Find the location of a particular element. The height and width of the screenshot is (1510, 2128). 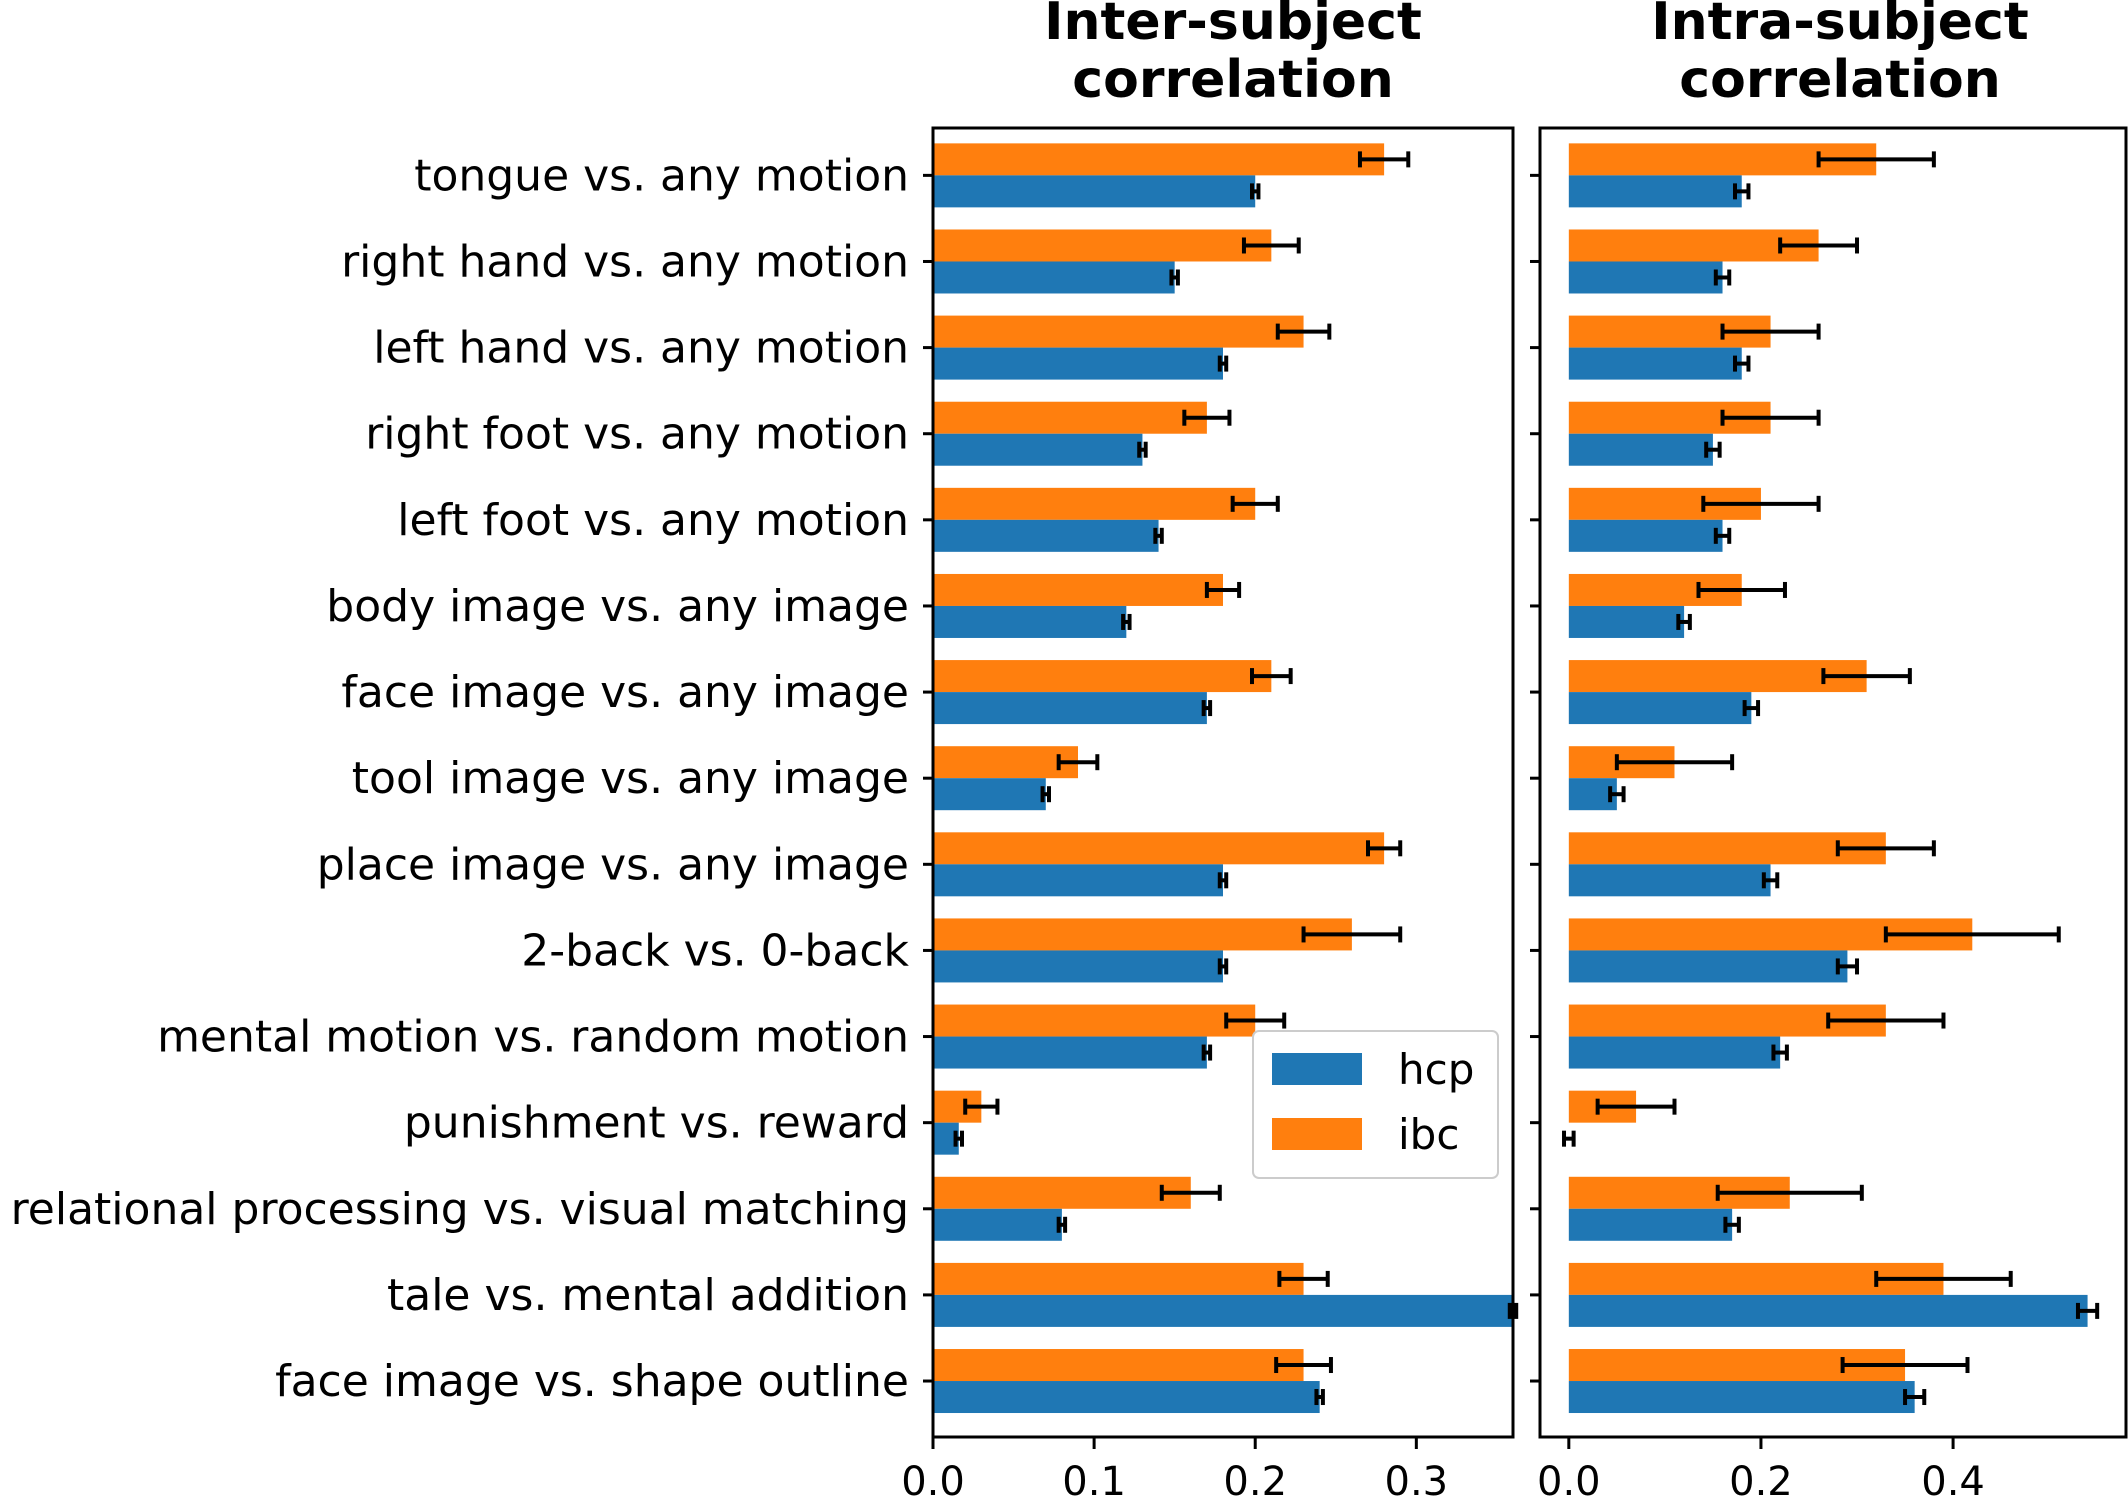

category-label-6: body image vs. any image is located at coordinates (617, 606).